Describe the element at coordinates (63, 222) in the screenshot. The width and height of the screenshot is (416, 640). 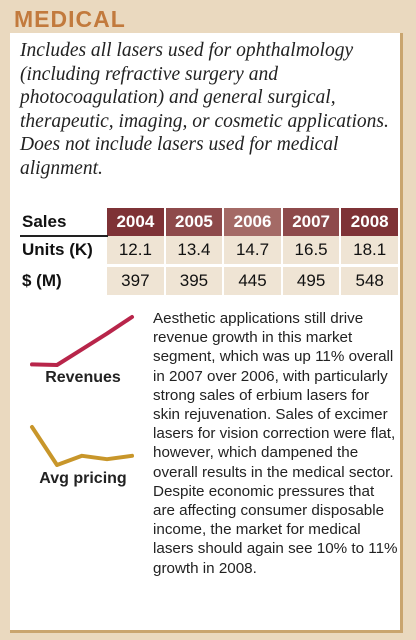
I see `table-header-label: Sales` at that location.